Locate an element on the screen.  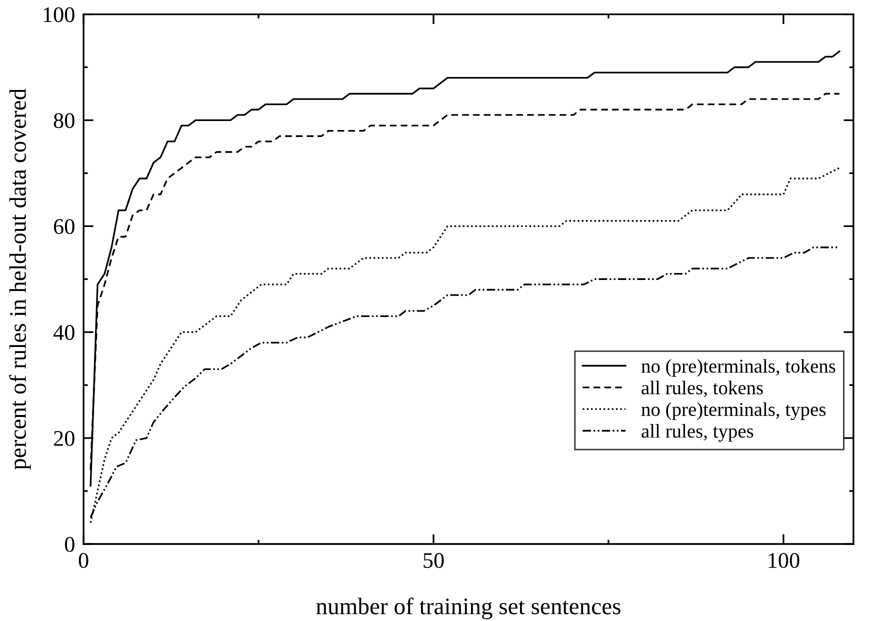
legend-label: all rules, tokens is located at coordinates (702, 389).